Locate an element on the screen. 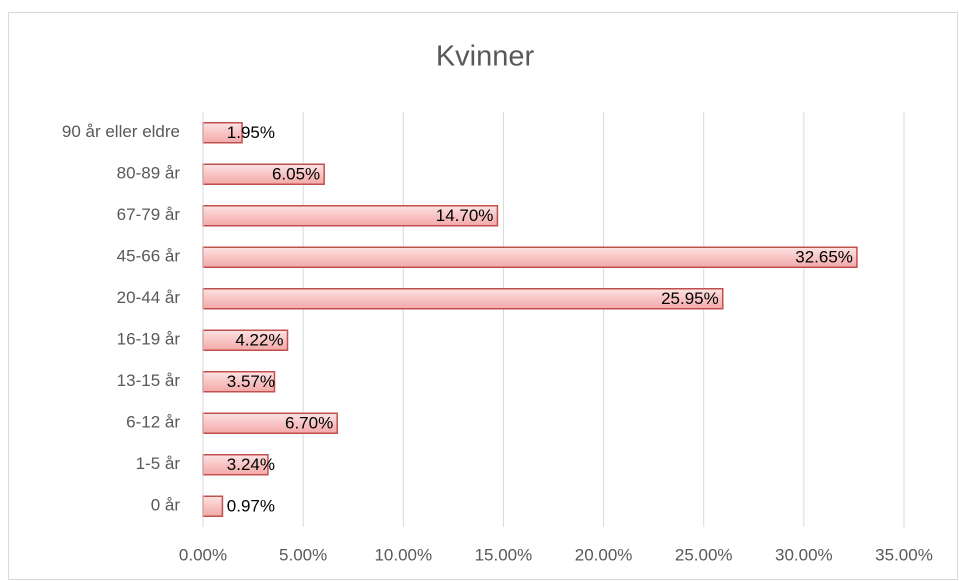  y-tick-label: 1-5 år is located at coordinates (158, 463).